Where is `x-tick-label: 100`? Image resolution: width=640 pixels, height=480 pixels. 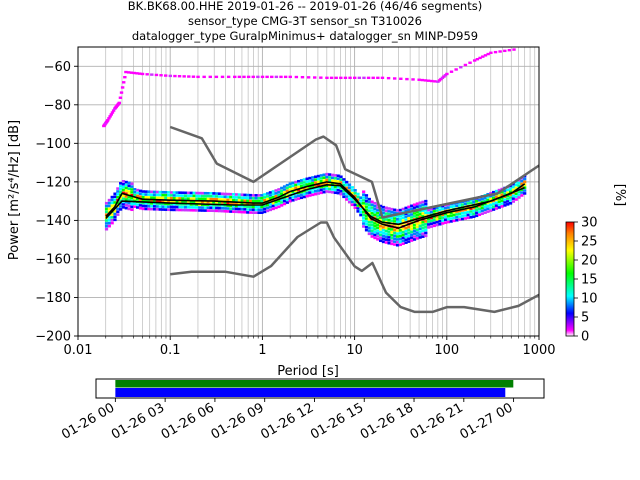 x-tick-label: 100 is located at coordinates (446, 350).